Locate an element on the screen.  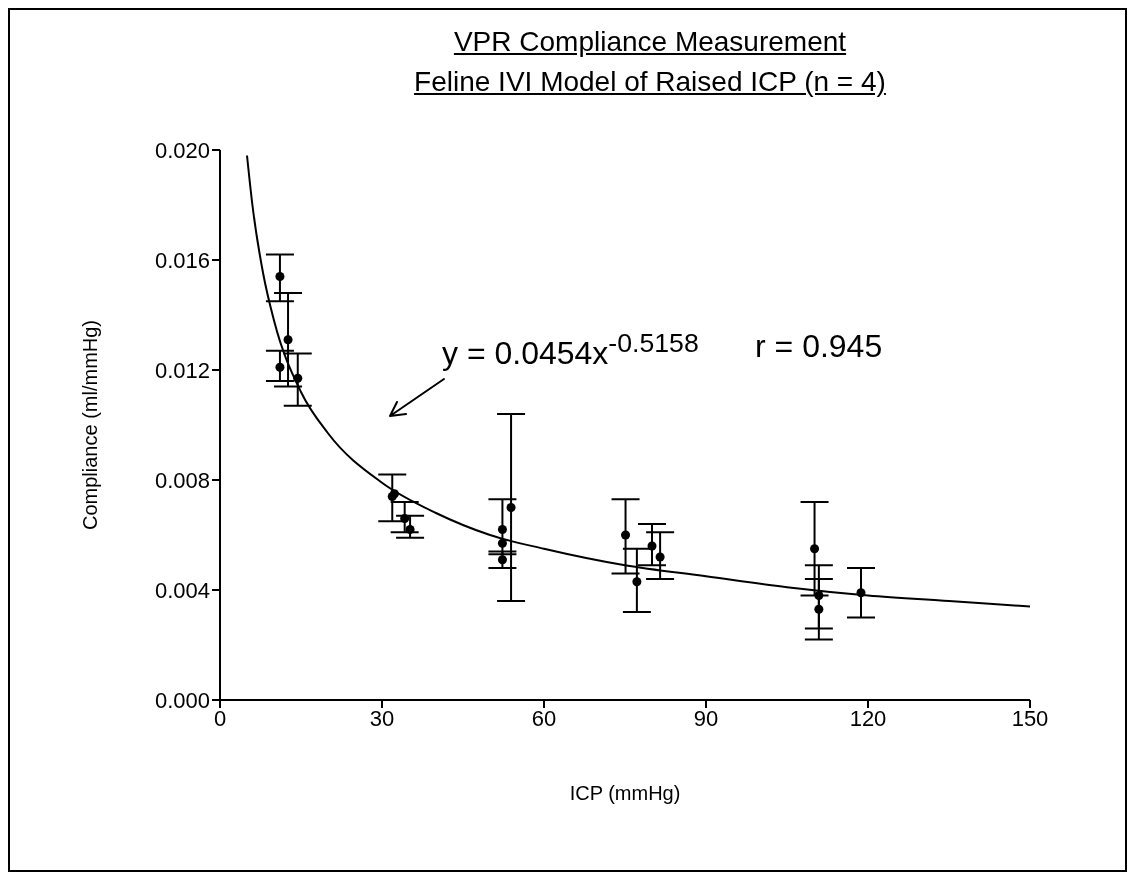
y-tick-label: 0.000 is located at coordinates (182, 700).